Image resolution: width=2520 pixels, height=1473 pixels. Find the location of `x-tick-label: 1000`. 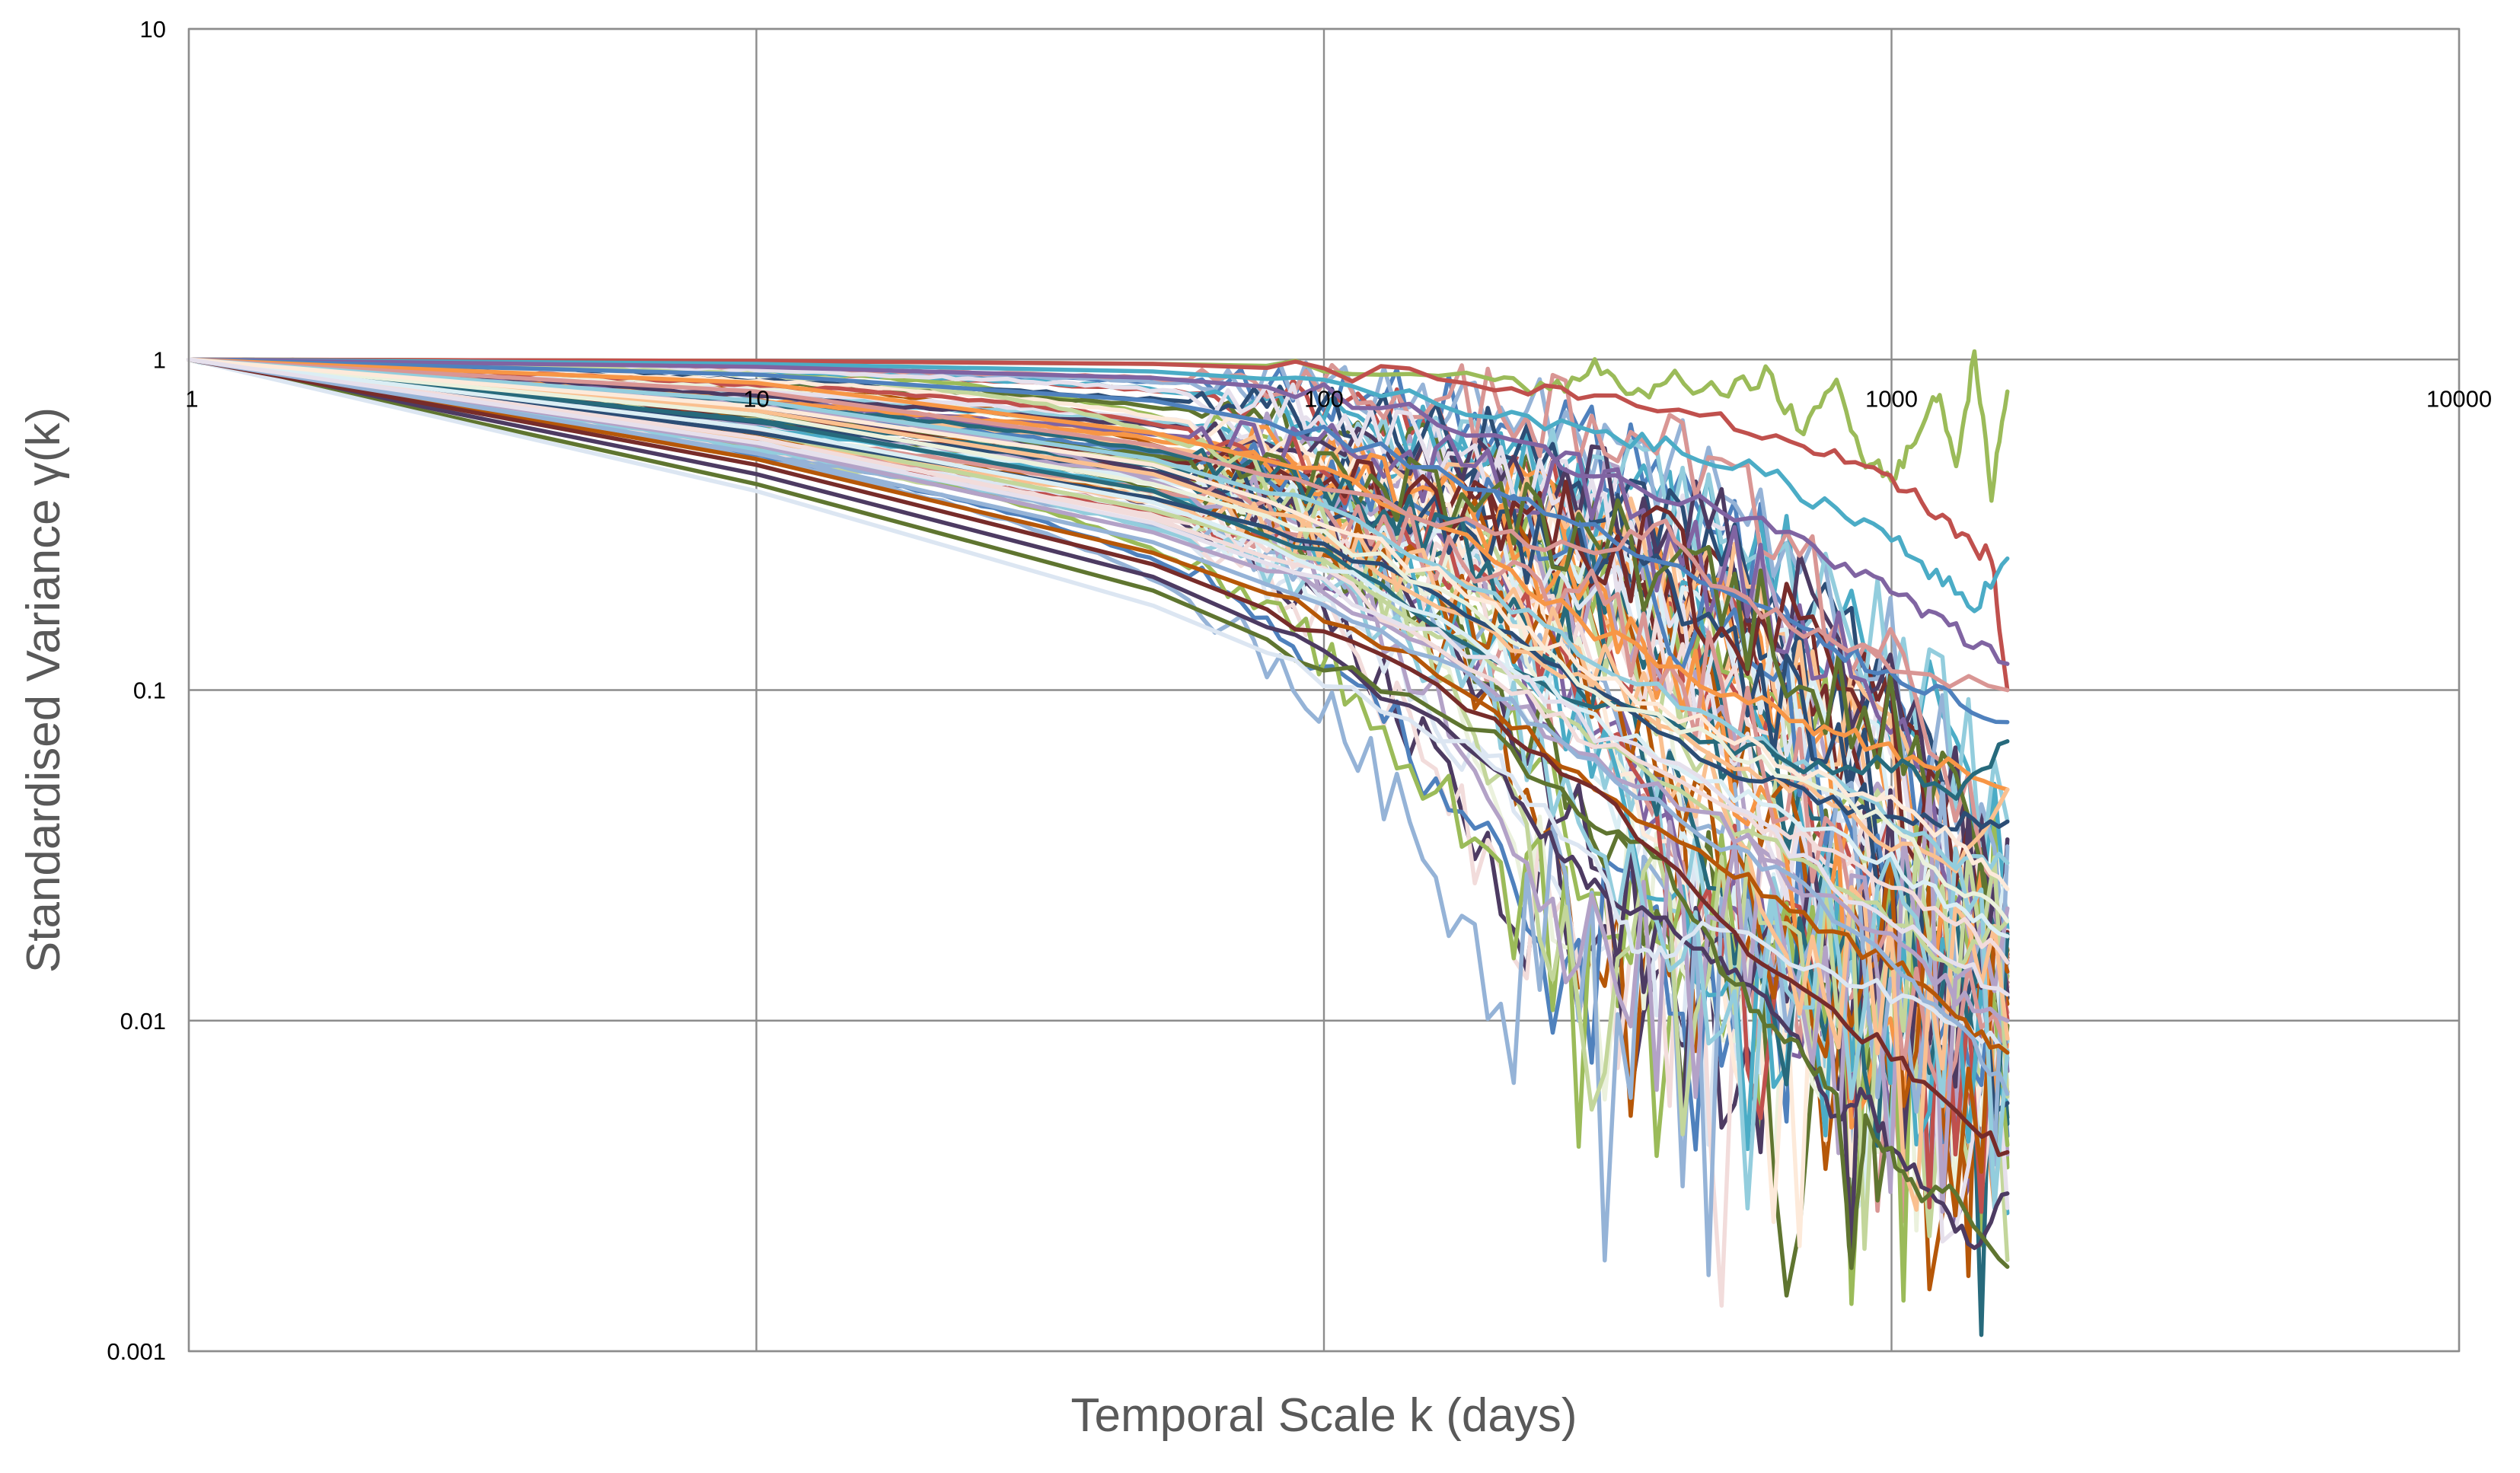

x-tick-label: 1000 is located at coordinates (1891, 398).